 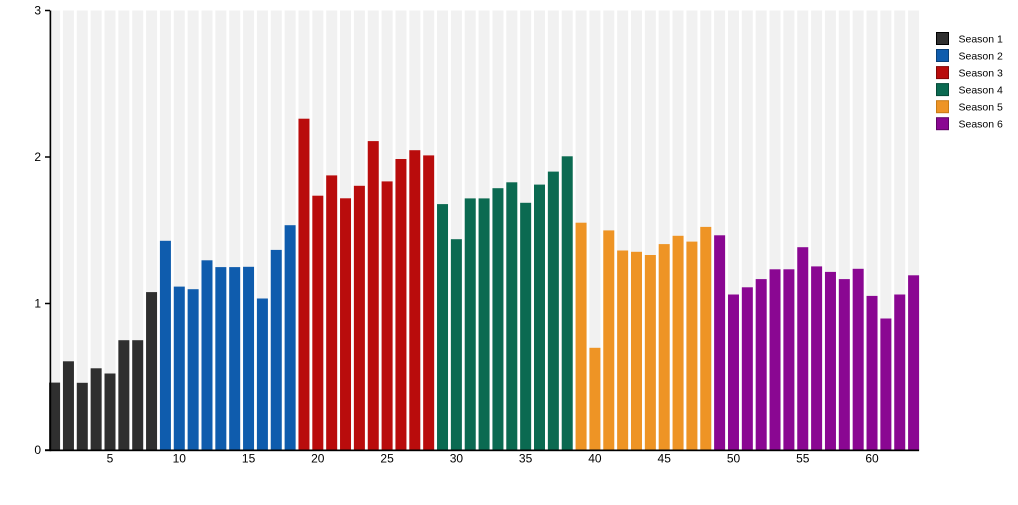 I want to click on svg-text: Season 5, so click(x=981, y=108).